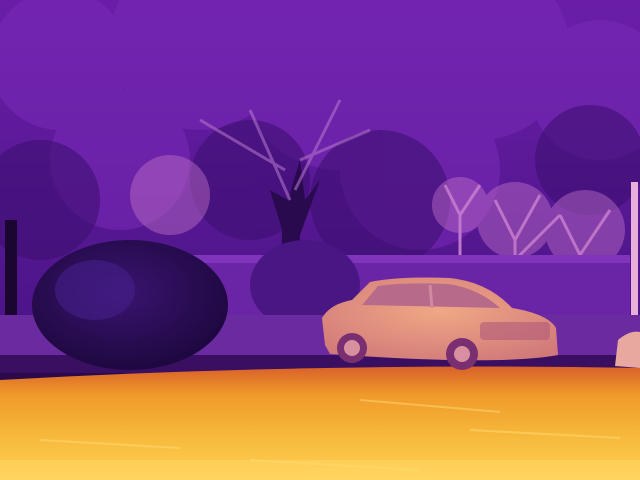 This screenshot has height=480, width=640. I want to click on car, so click(440, 323).